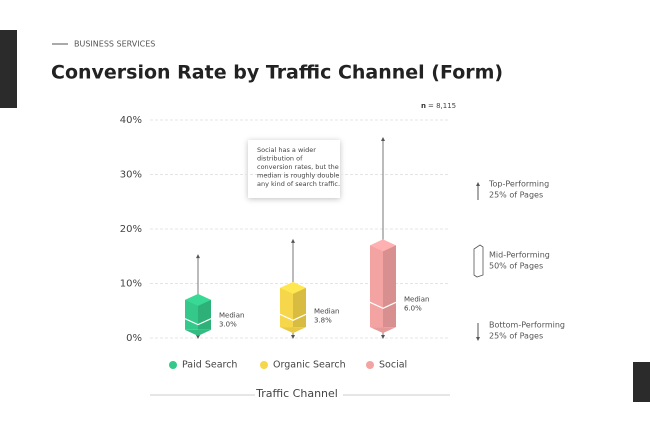  Describe the element at coordinates (209, 365) in the screenshot. I see `legend-label: Paid Search` at that location.